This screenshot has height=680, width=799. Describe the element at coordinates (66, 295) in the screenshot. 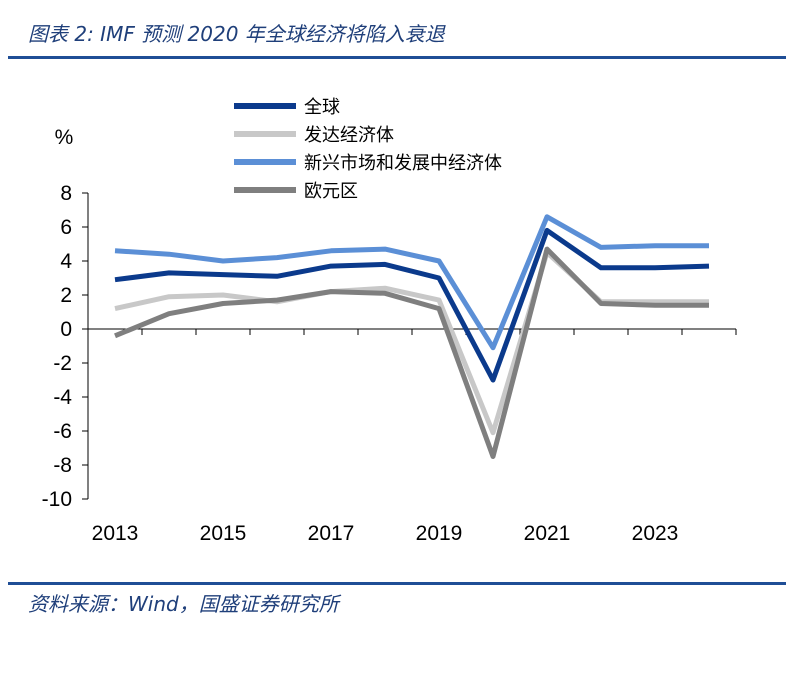

I see `y-tick-label: 2` at that location.